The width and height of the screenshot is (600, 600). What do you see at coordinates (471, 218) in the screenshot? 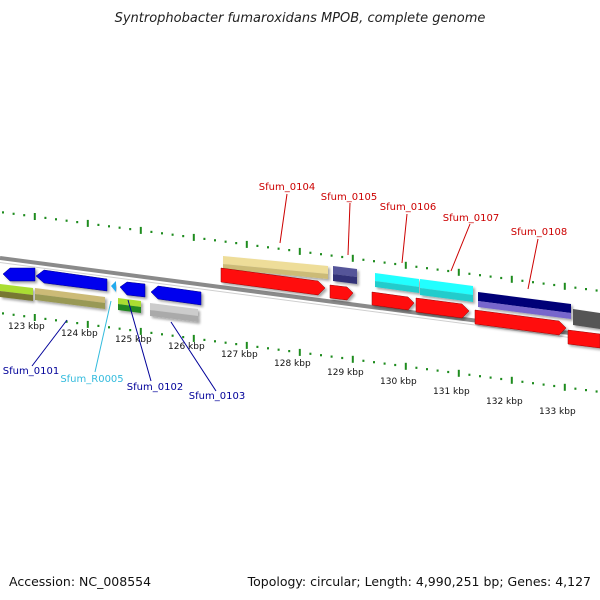
I see `gene-label-sfum-0107: Sfum_0107` at bounding box center [471, 218].